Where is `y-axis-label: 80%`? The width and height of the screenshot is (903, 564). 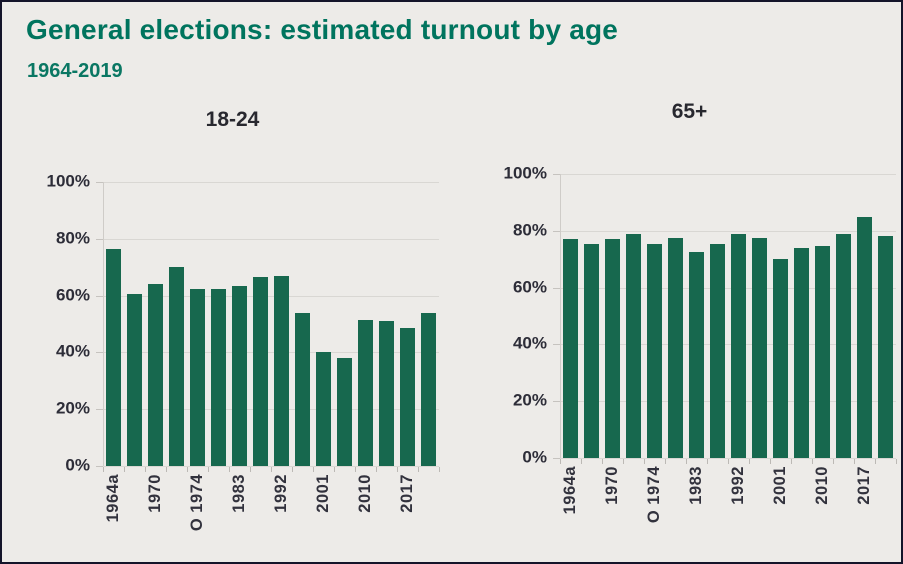 y-axis-label: 80% is located at coordinates (529, 230).